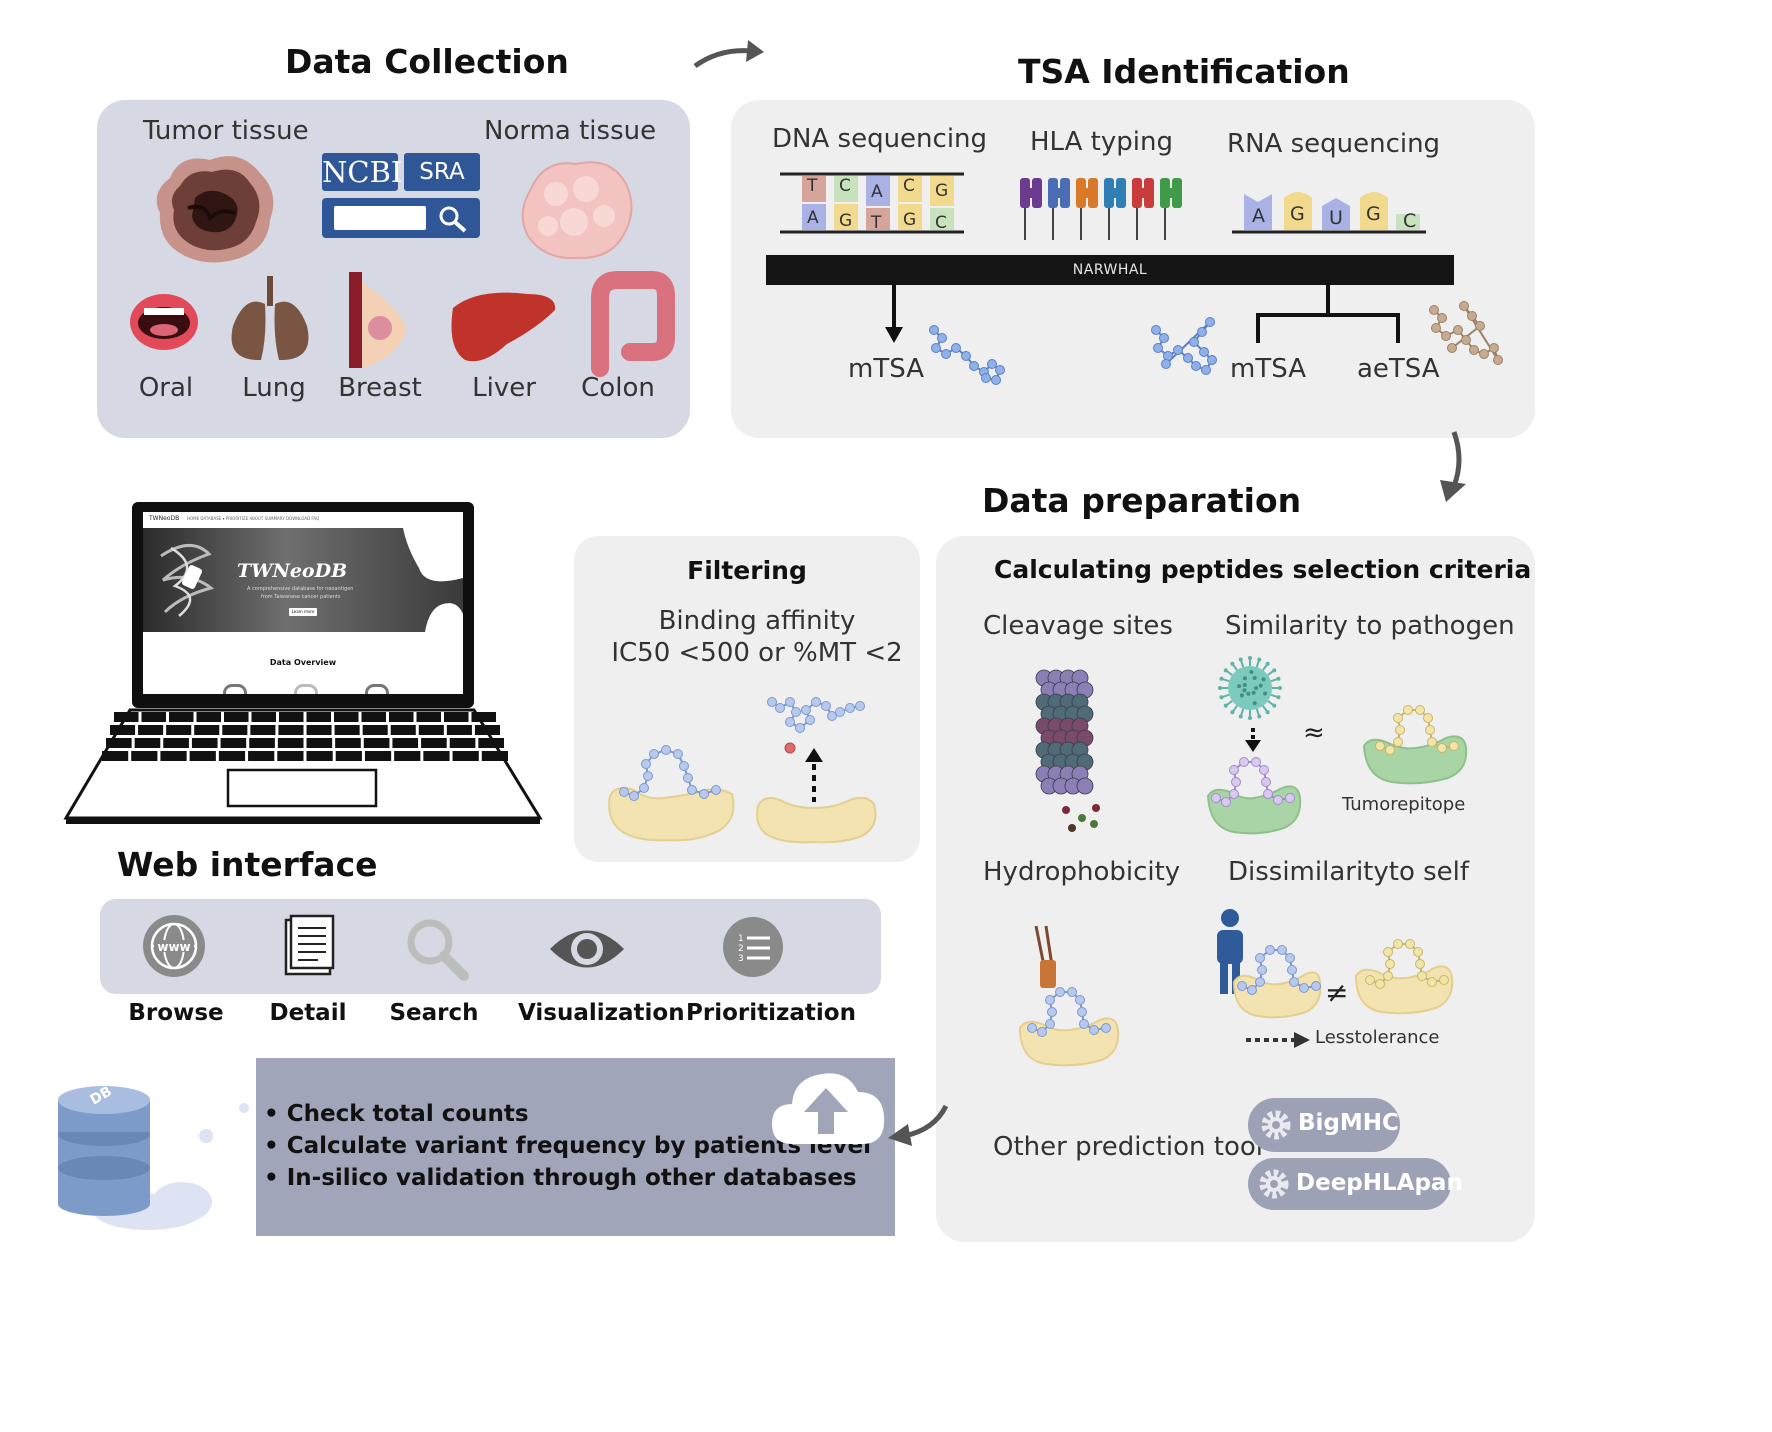  What do you see at coordinates (1274, 1184) in the screenshot?
I see `gear-icon` at bounding box center [1274, 1184].